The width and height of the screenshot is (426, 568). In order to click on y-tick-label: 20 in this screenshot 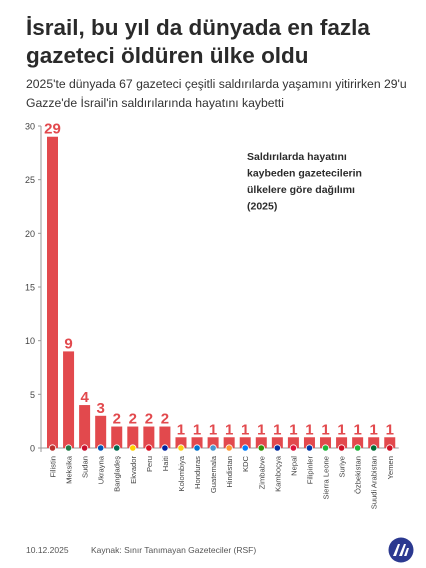, I will do `click(30, 234)`.